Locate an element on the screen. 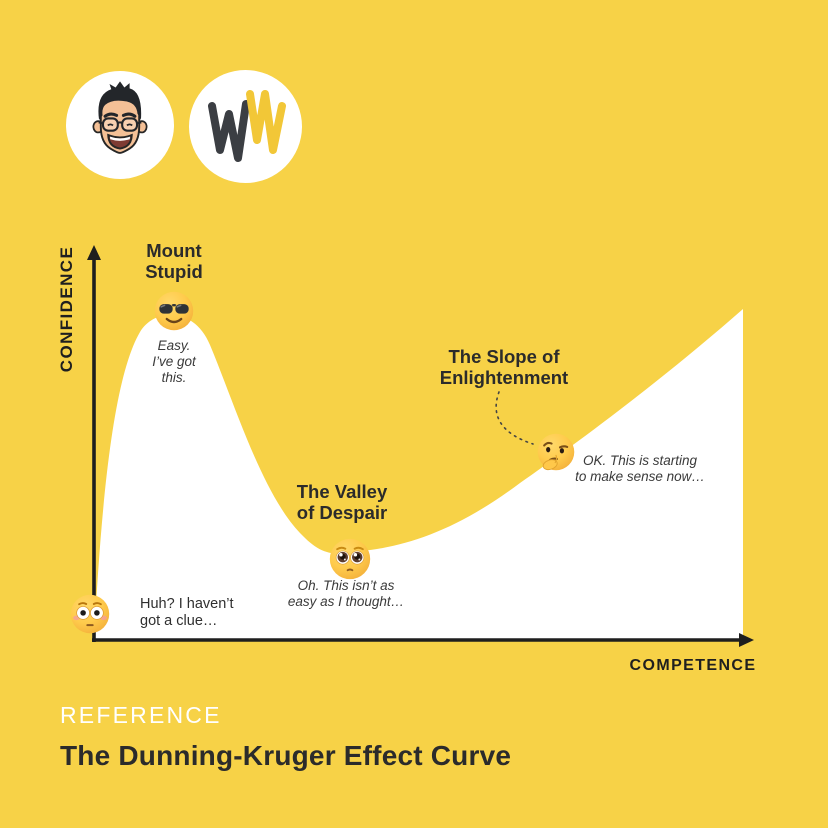 The width and height of the screenshot is (828, 828). y-axis is located at coordinates (94, 443).